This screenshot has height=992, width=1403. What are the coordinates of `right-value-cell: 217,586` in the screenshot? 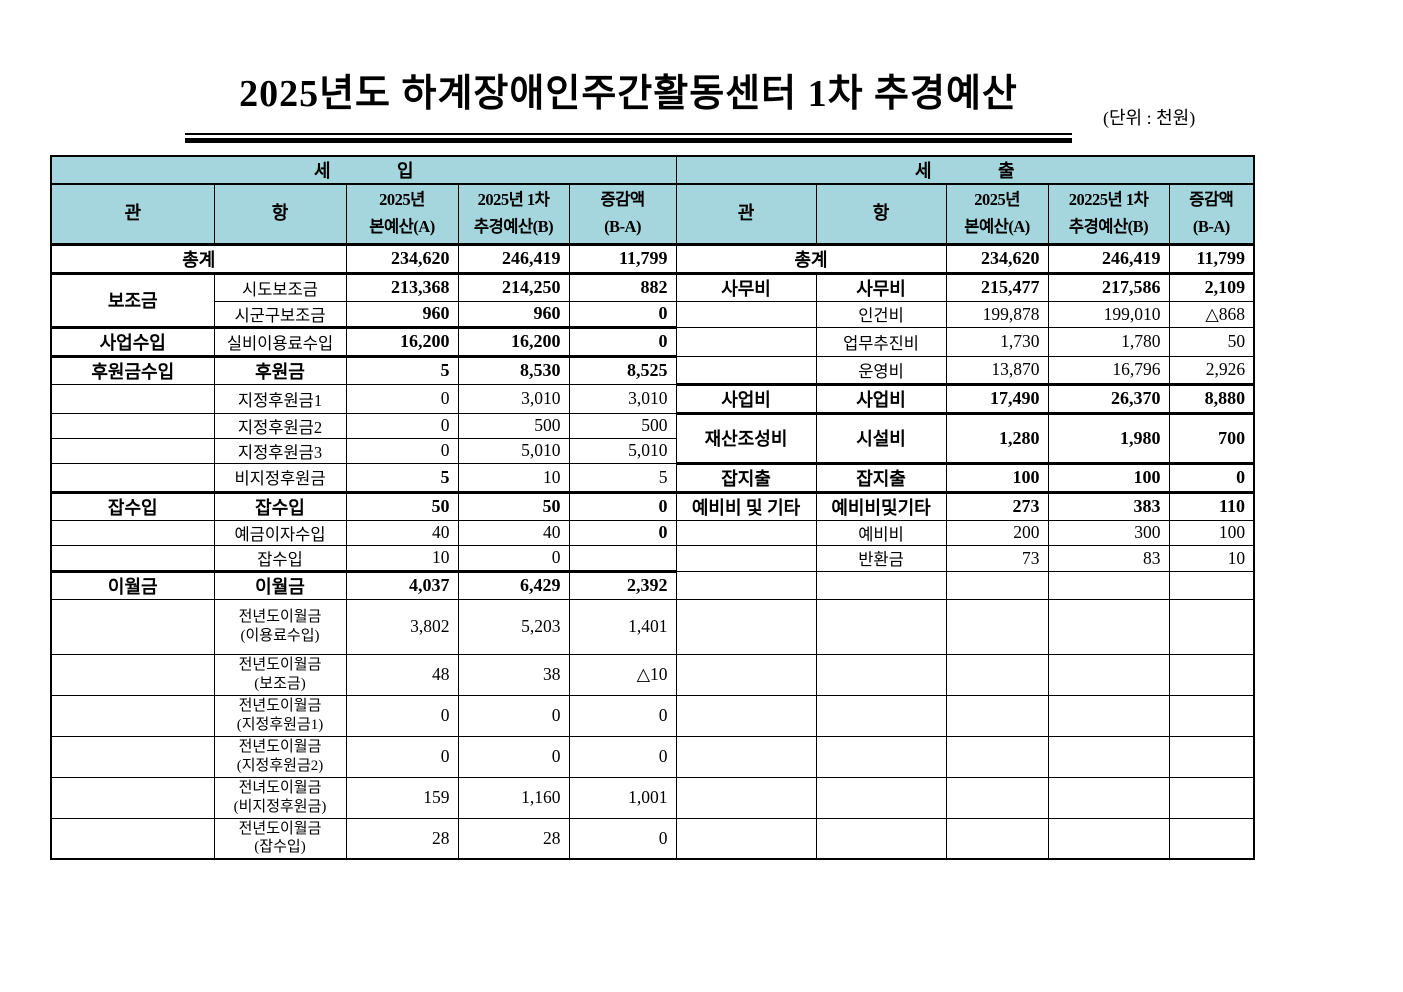 It's located at (1108, 286).